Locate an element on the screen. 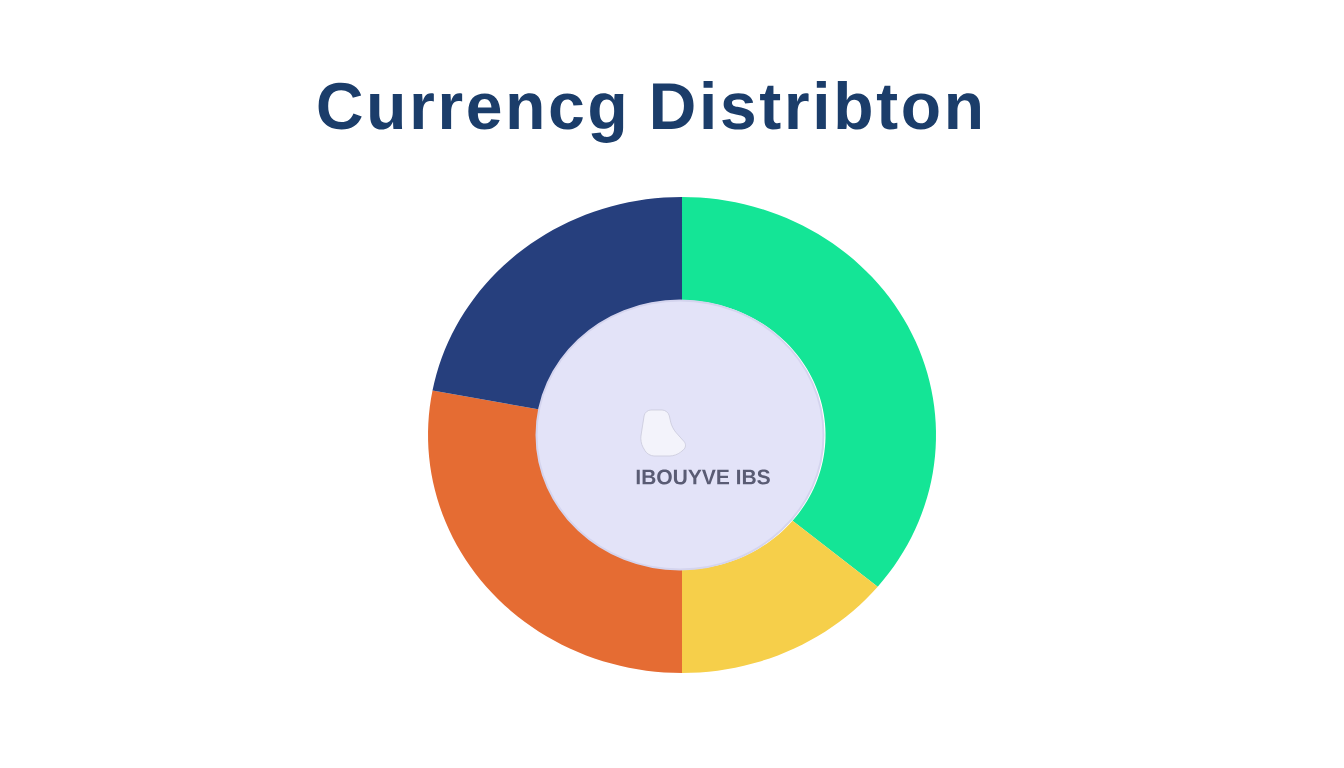  chart-title: Currencg Distribton is located at coordinates (649, 112).